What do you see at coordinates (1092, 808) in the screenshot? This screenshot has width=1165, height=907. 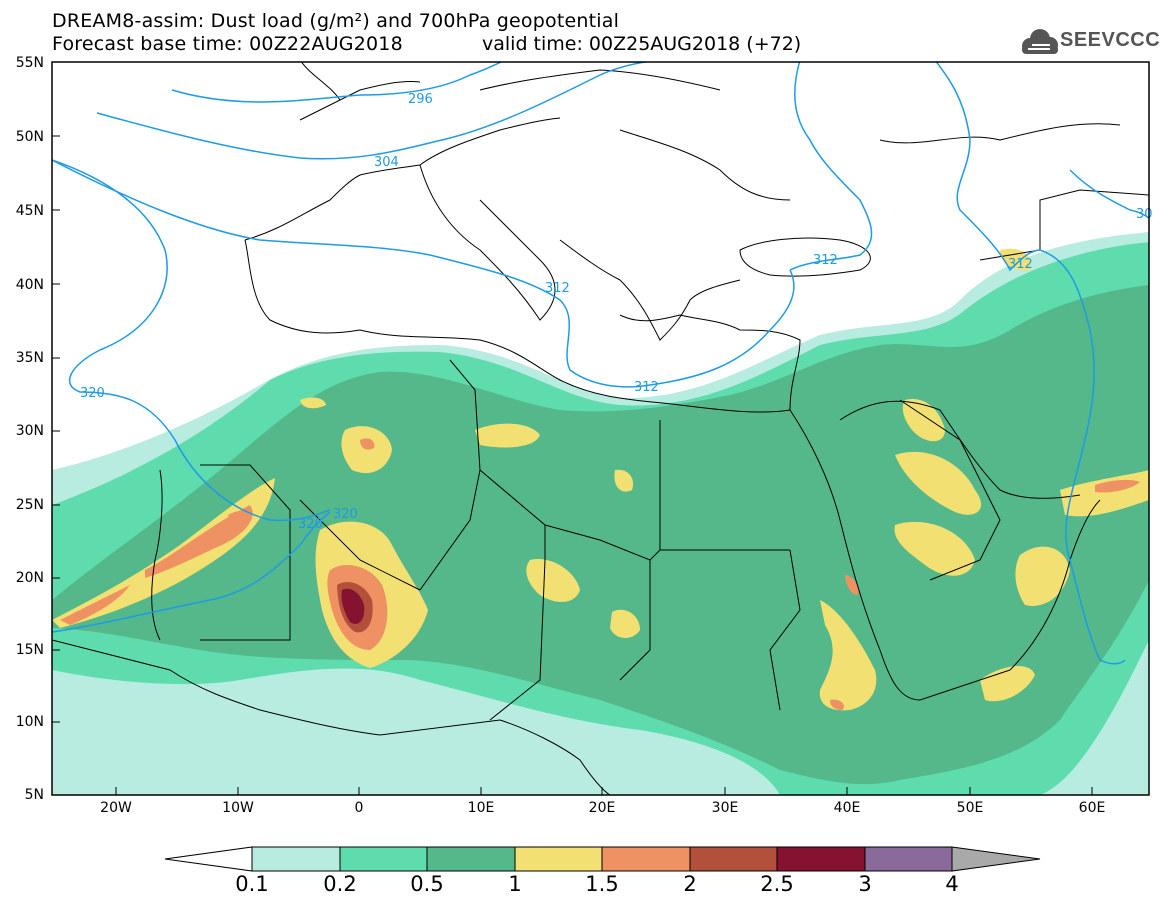 I see `lon-label: 60E` at bounding box center [1092, 808].